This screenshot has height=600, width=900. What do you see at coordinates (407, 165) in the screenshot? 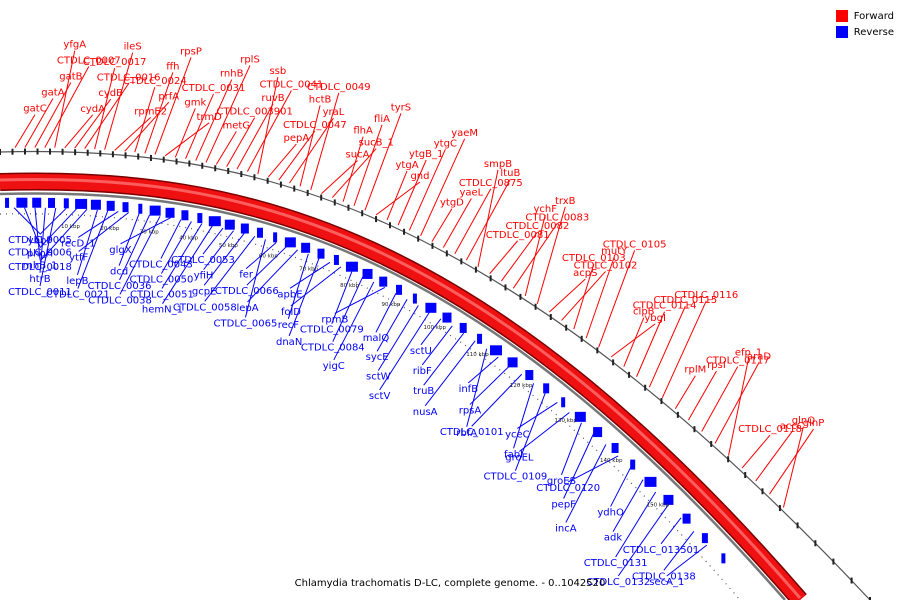
I see `forward-gene-label: ytgA` at bounding box center [407, 165].